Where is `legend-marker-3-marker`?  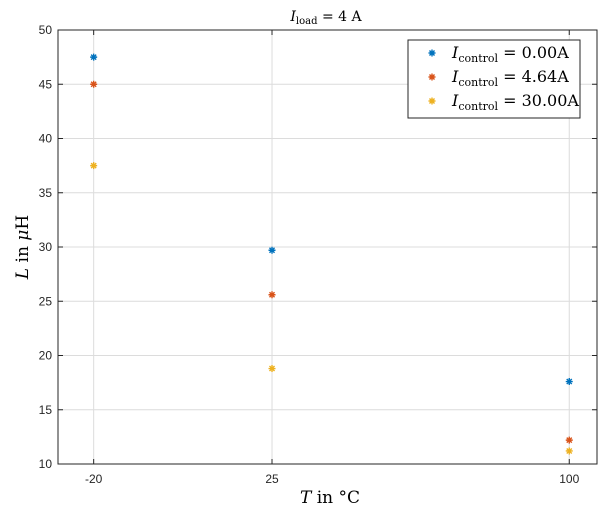
legend-marker-3-marker is located at coordinates (432, 101).